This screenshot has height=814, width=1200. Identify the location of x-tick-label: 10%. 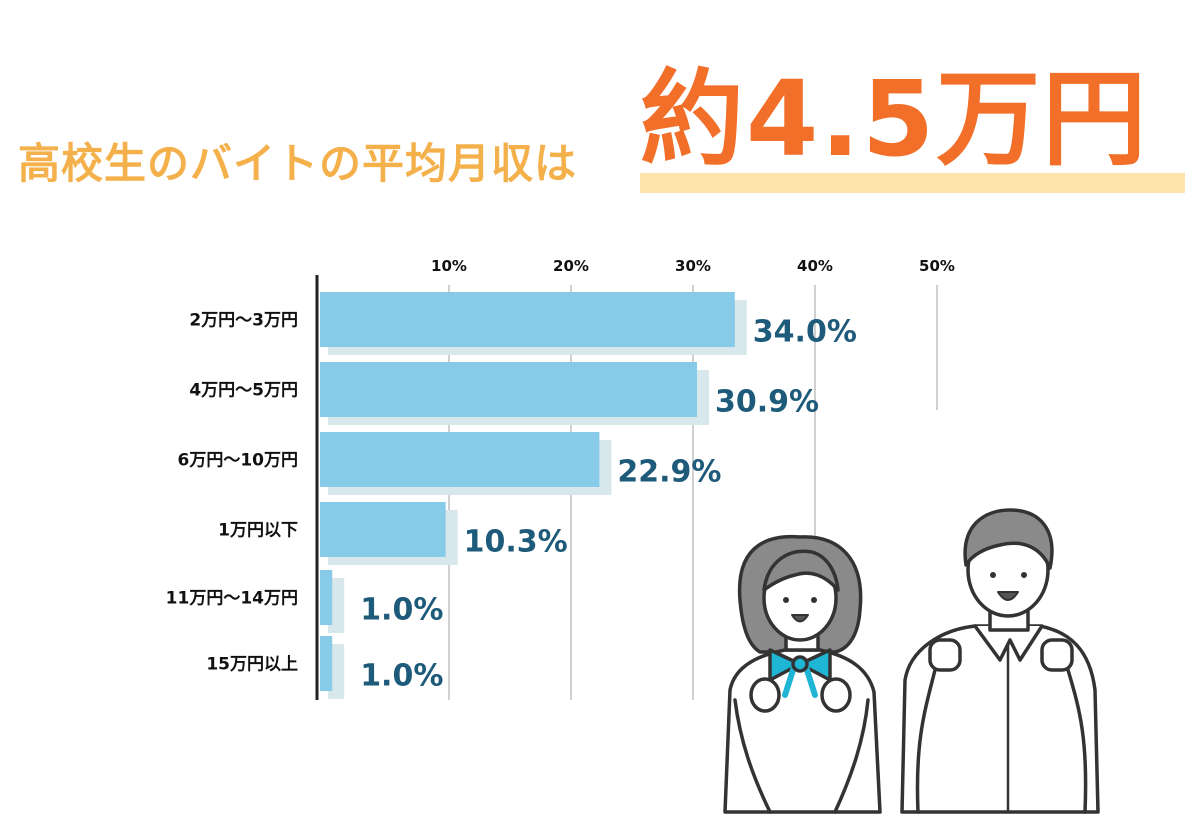
(449, 266).